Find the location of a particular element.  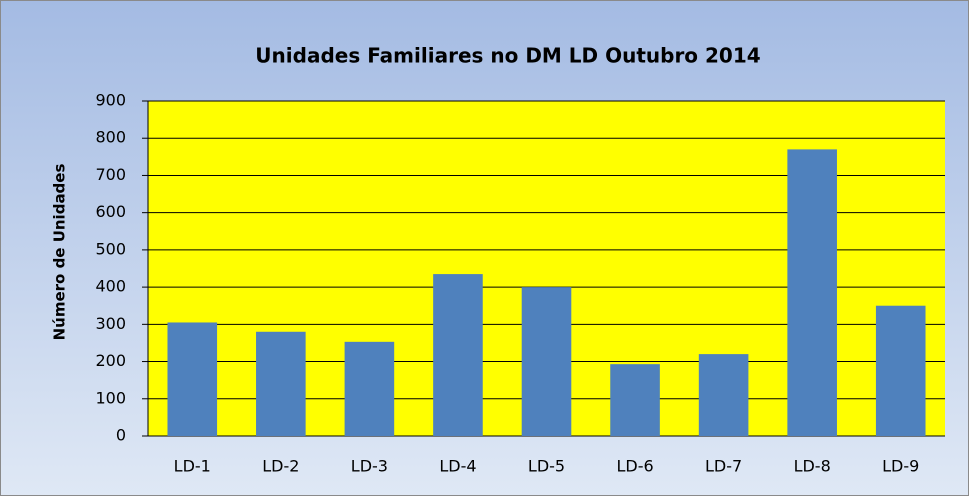

x-tick-label: LD-8 is located at coordinates (812, 466).